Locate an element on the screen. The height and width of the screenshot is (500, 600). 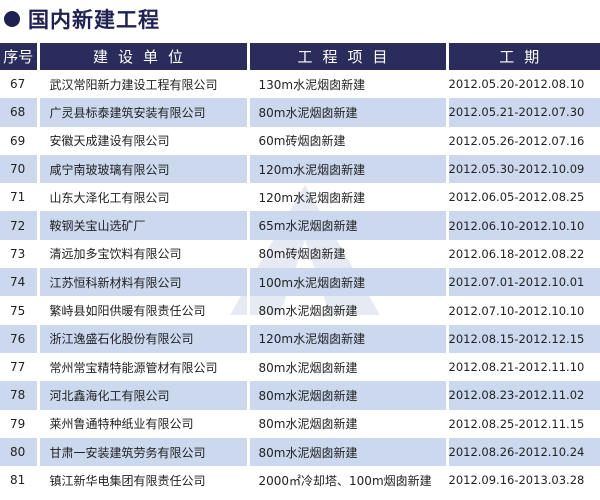
row-company: 镇江新华电集团有限责任公司 is located at coordinates (144, 480).